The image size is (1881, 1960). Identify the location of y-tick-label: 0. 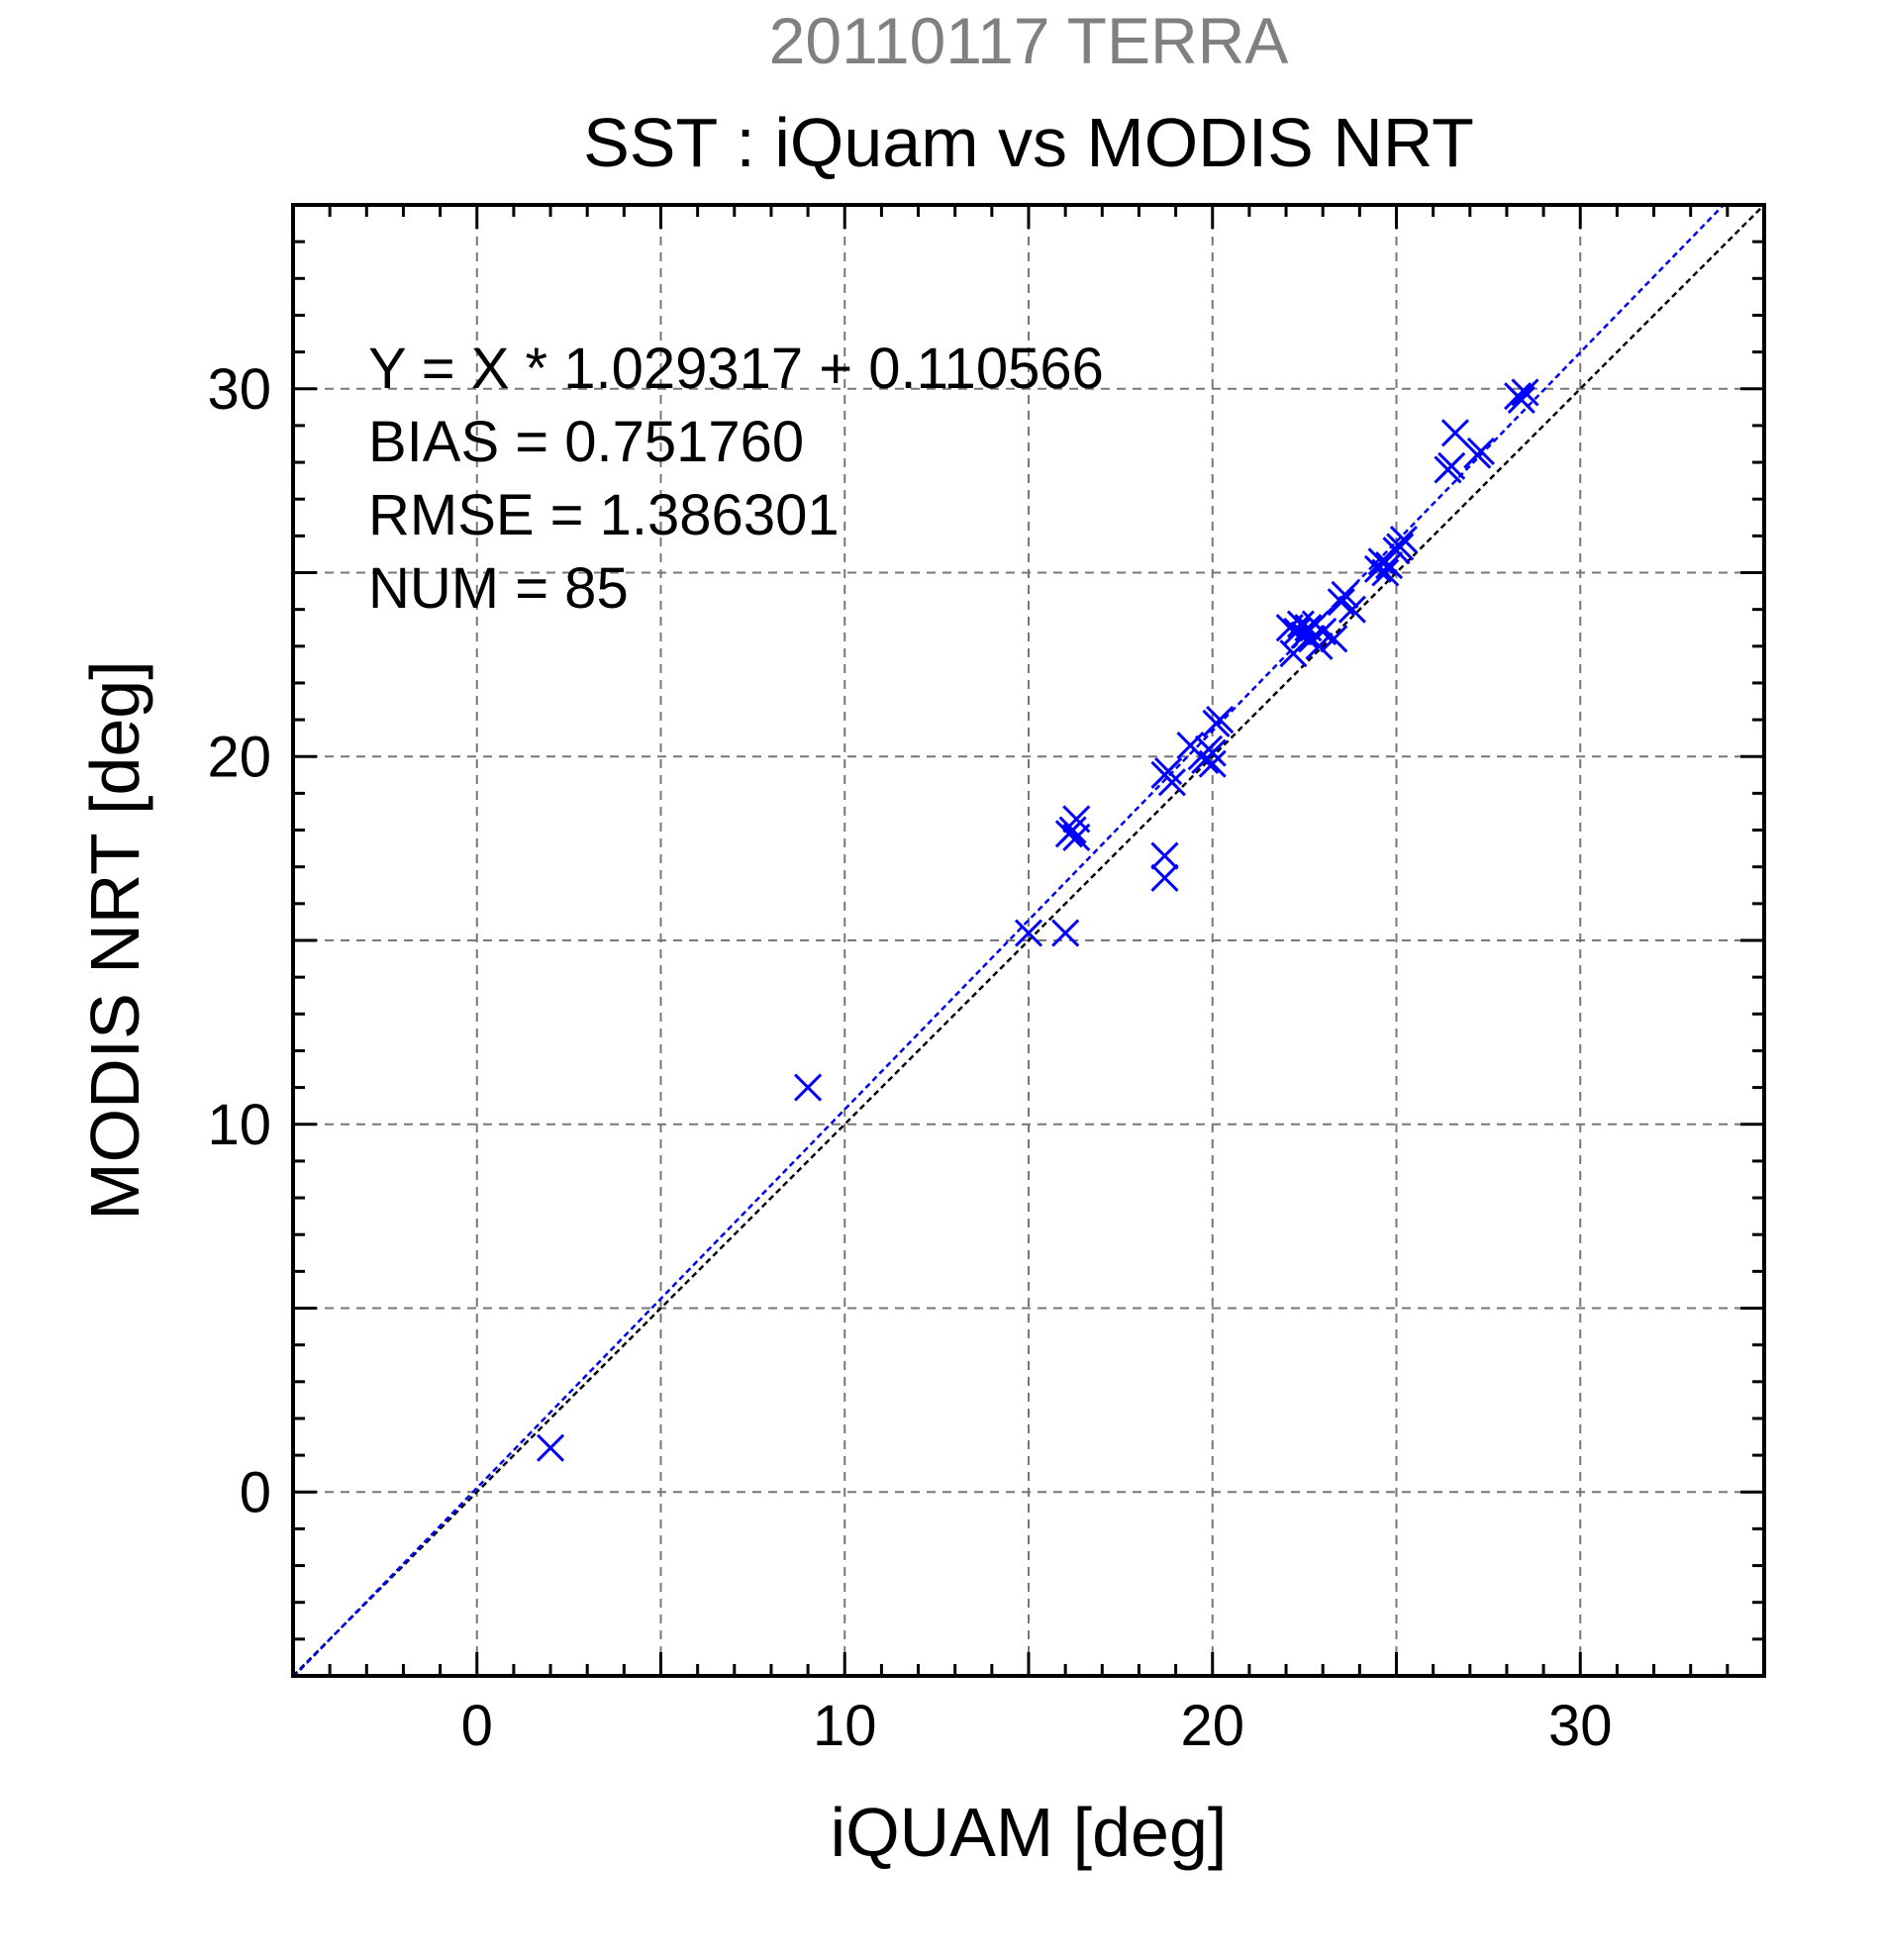
(255, 1492).